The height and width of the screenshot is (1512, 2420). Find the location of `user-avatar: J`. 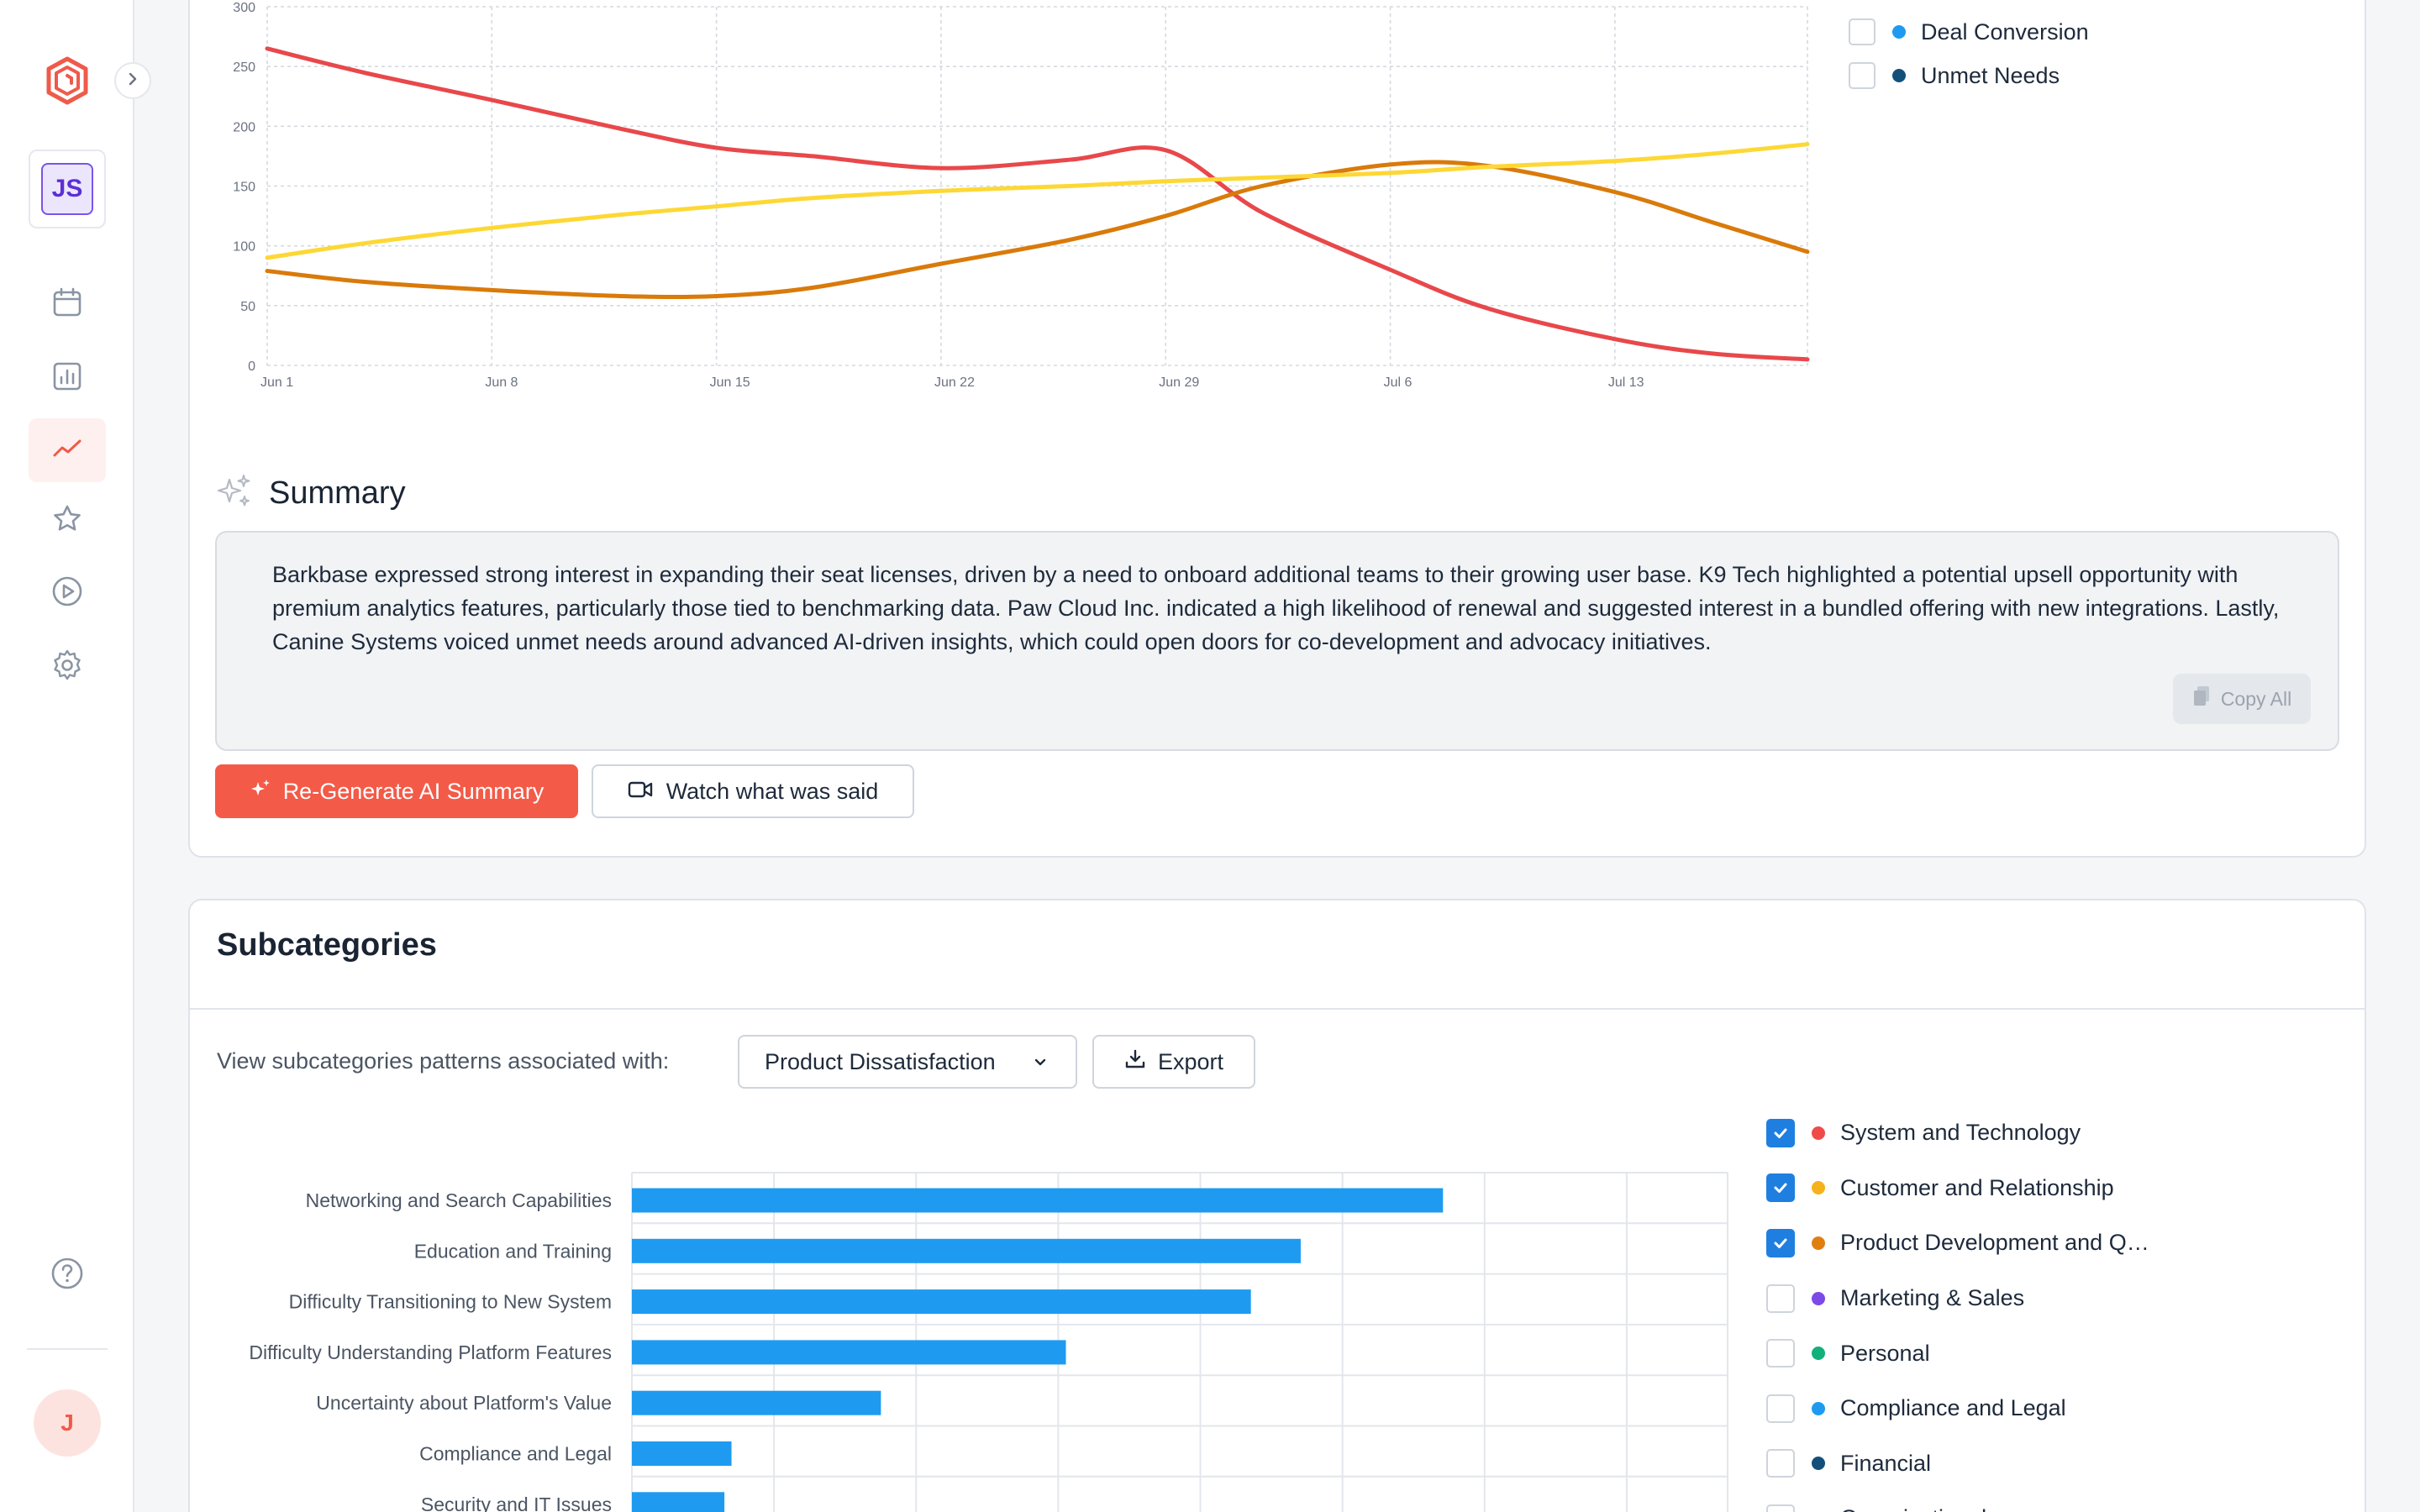

user-avatar: J is located at coordinates (67, 1423).